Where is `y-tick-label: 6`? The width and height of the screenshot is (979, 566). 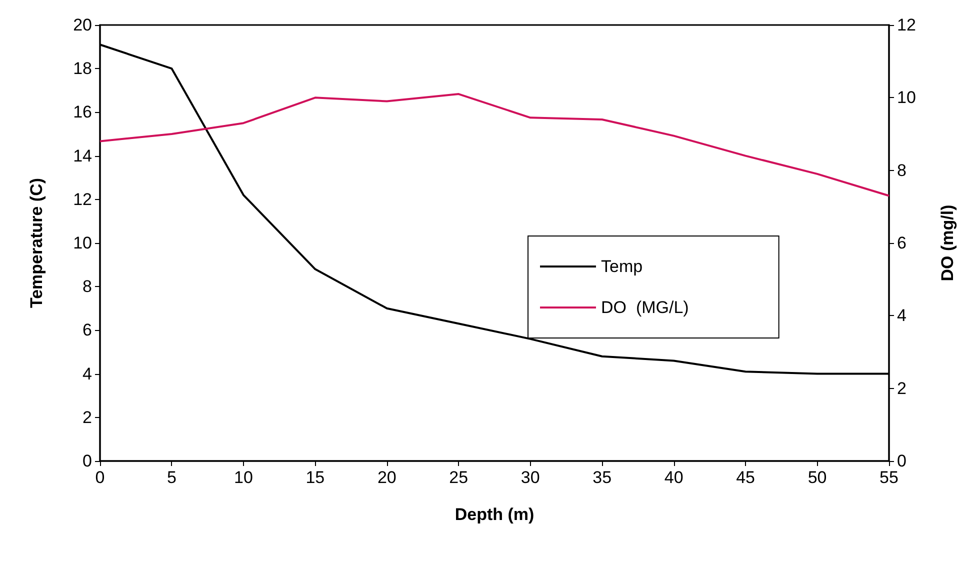 y-tick-label: 6 is located at coordinates (87, 330).